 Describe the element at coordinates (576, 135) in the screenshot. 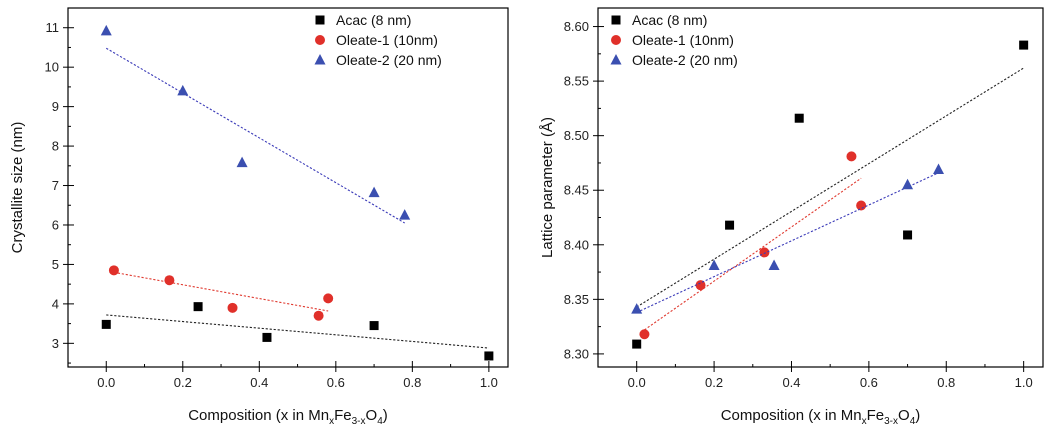

I see `y-tick-label: 8.50` at that location.